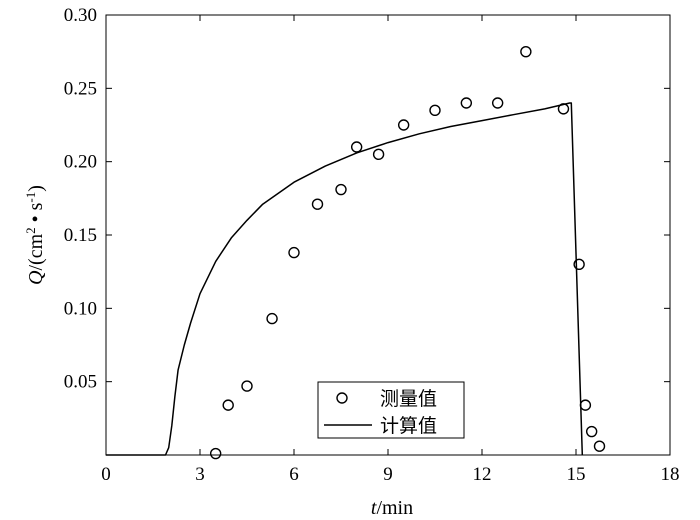 This screenshot has width=700, height=520. I want to click on legend-label-measured: 测量值, so click(408, 399).